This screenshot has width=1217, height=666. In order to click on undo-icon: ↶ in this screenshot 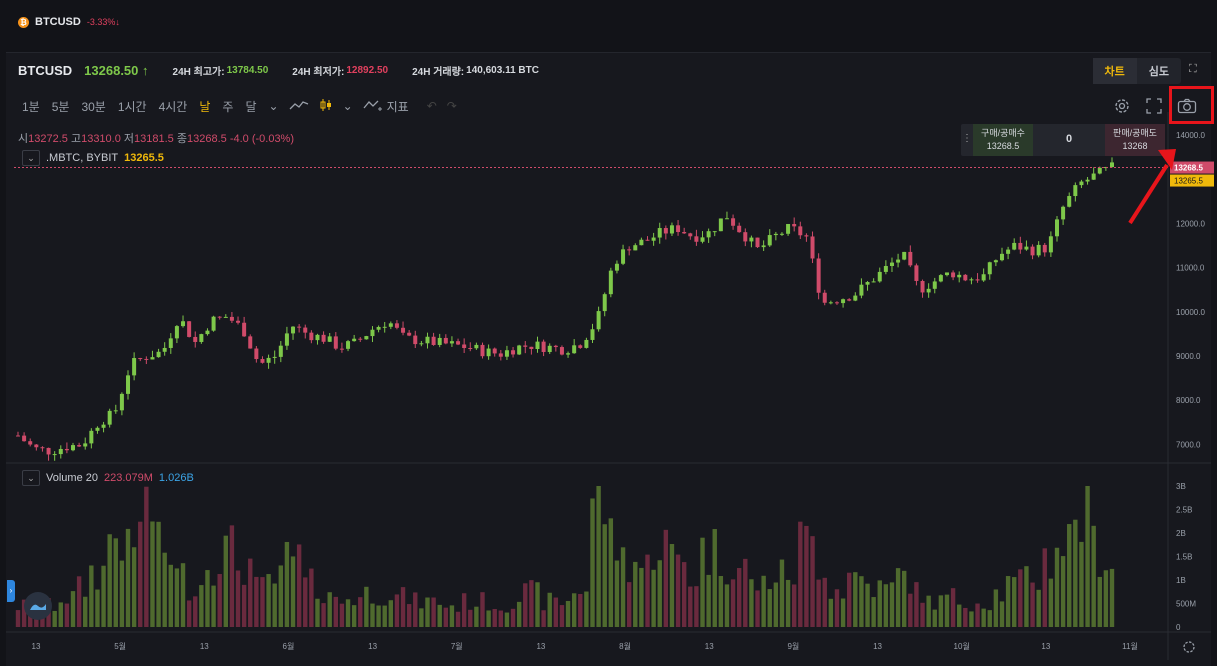, I will do `click(431, 106)`.